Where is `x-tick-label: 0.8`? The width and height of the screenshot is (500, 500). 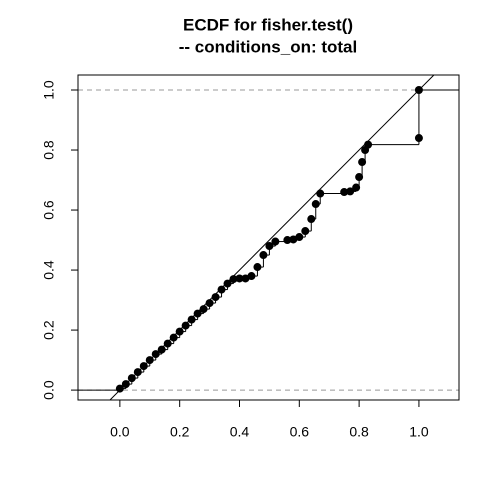
x-tick-label: 0.8 is located at coordinates (359, 432).